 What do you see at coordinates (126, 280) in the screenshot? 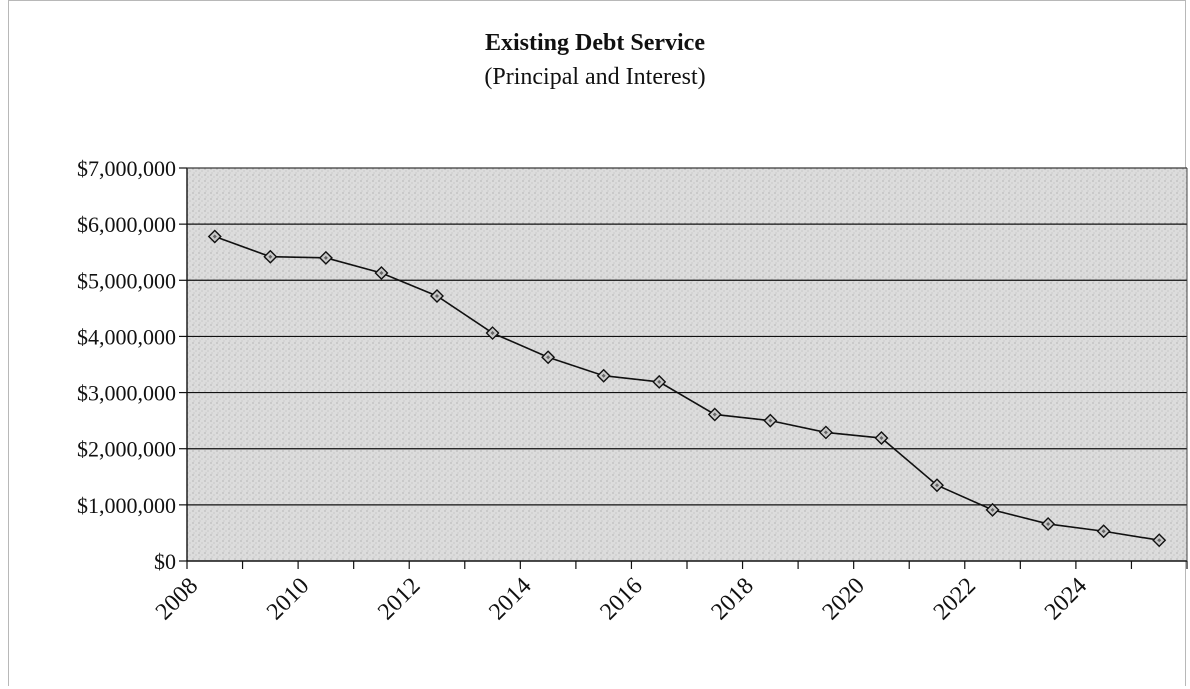
I see `y-tick-label: $5,000,000` at bounding box center [126, 280].